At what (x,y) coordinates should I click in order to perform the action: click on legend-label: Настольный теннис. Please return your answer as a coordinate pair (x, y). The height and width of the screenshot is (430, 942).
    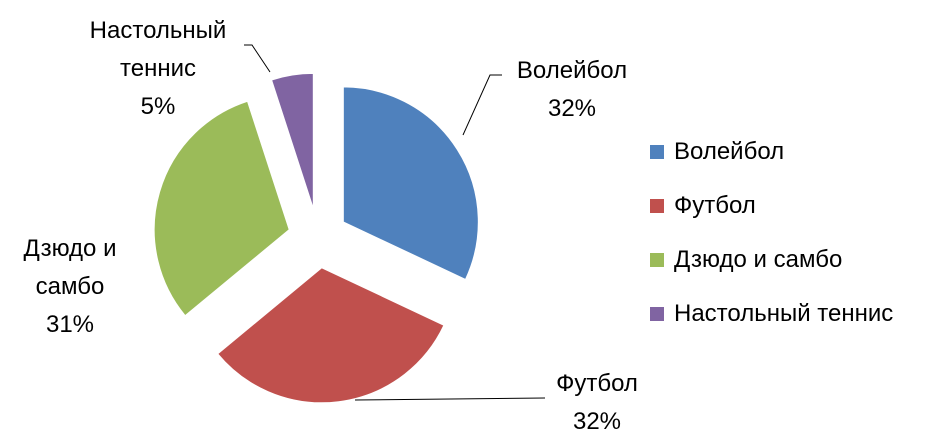
    Looking at the image, I should click on (784, 313).